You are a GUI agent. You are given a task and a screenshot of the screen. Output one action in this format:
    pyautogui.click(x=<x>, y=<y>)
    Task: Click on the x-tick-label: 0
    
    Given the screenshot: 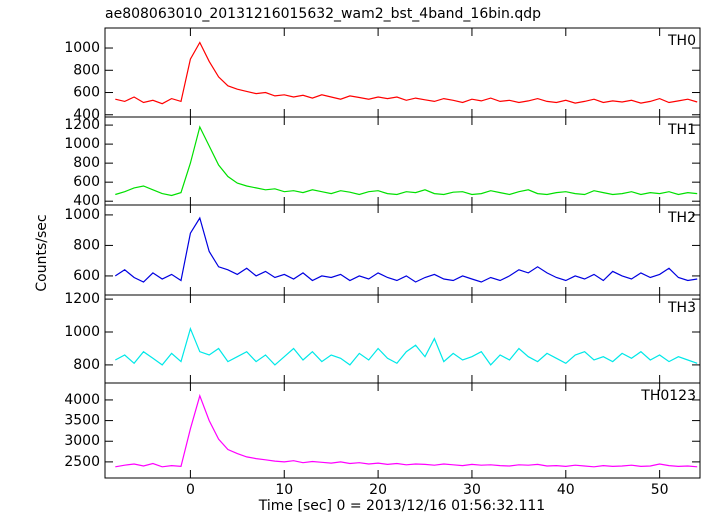 What is the action you would take?
    pyautogui.click(x=190, y=490)
    